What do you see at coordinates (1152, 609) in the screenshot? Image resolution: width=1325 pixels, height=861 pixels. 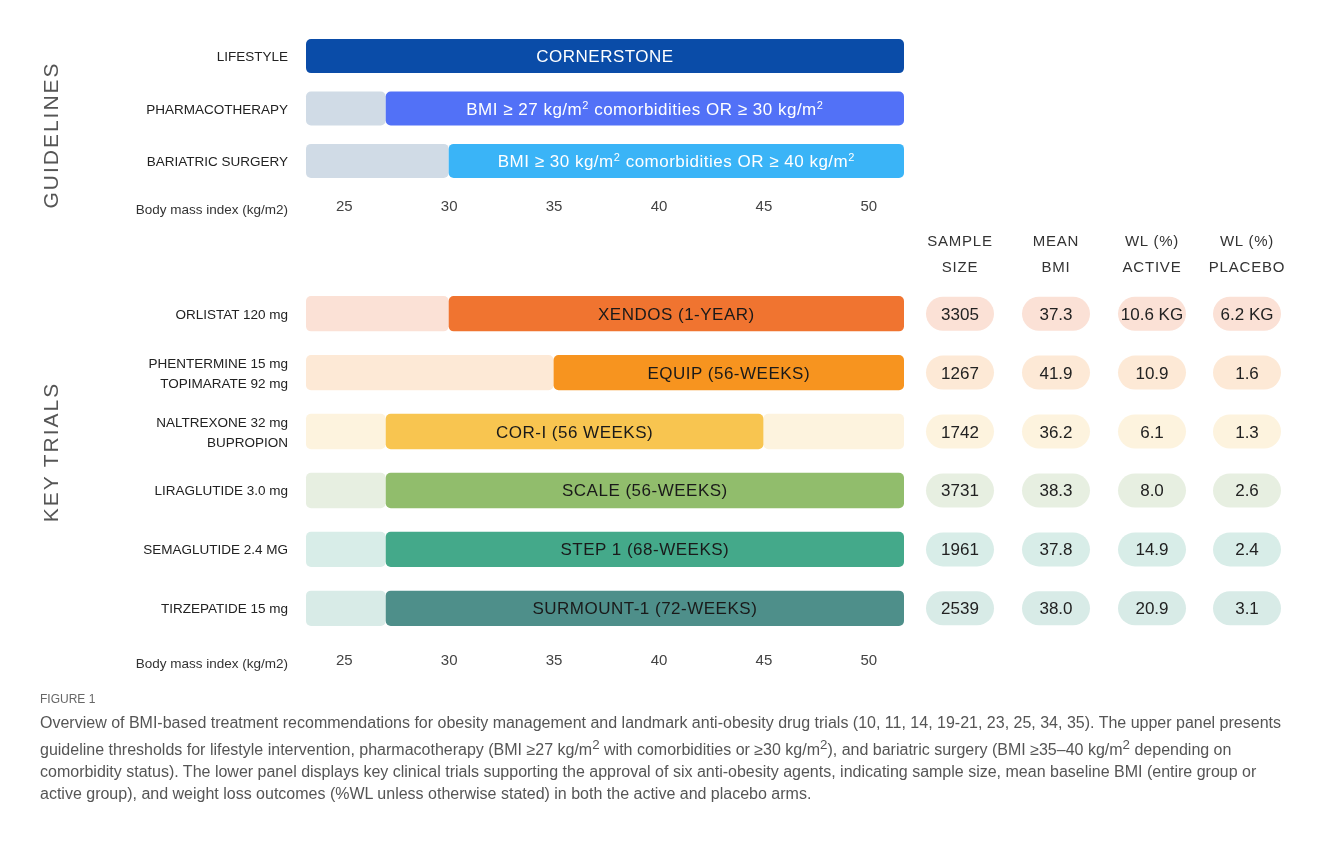 I see `text: 20.9` at bounding box center [1152, 609].